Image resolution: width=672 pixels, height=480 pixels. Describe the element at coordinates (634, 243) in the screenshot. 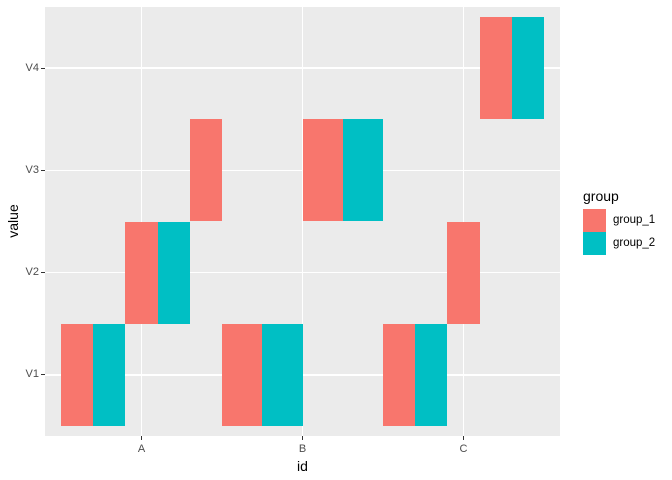

I see `legend-label-group_2: group_2` at that location.